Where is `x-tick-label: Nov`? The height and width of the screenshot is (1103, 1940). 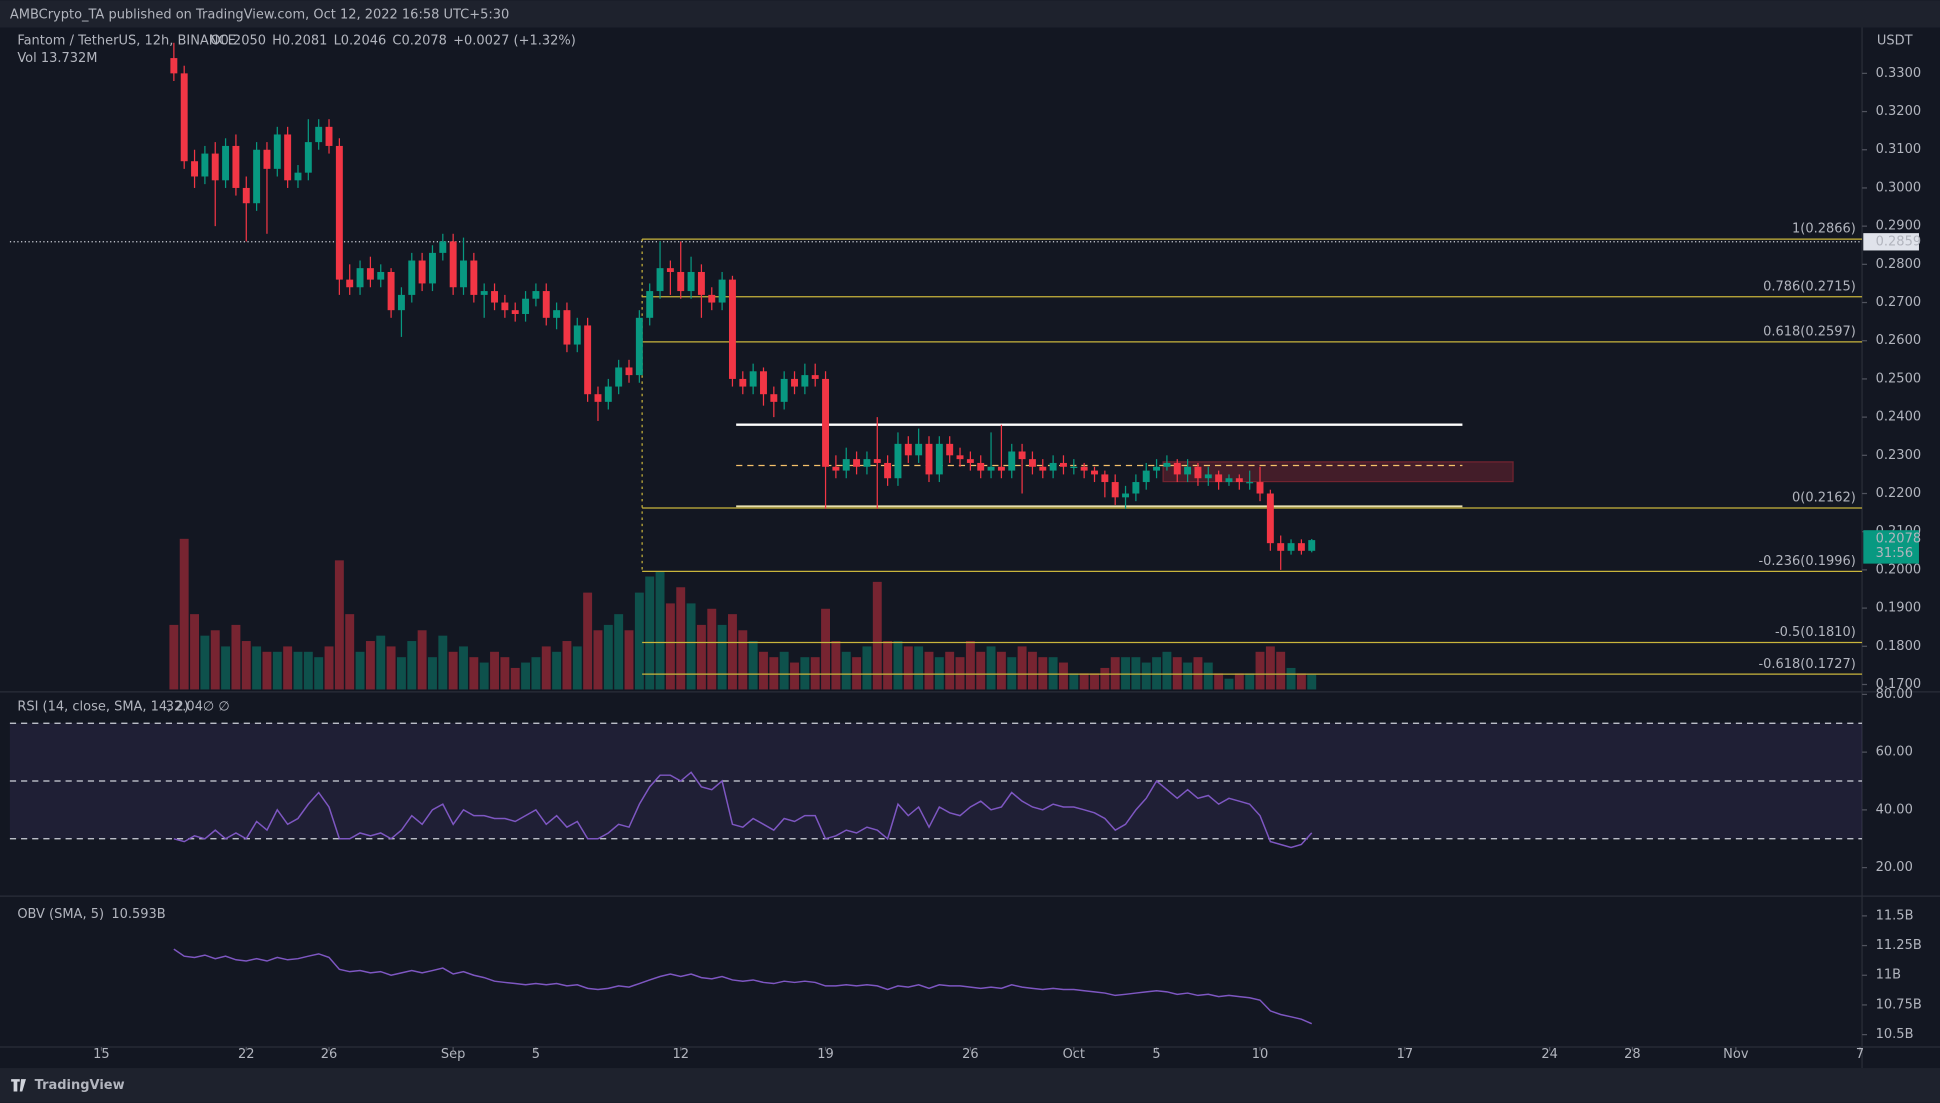 x-tick-label: Nov is located at coordinates (1736, 1054).